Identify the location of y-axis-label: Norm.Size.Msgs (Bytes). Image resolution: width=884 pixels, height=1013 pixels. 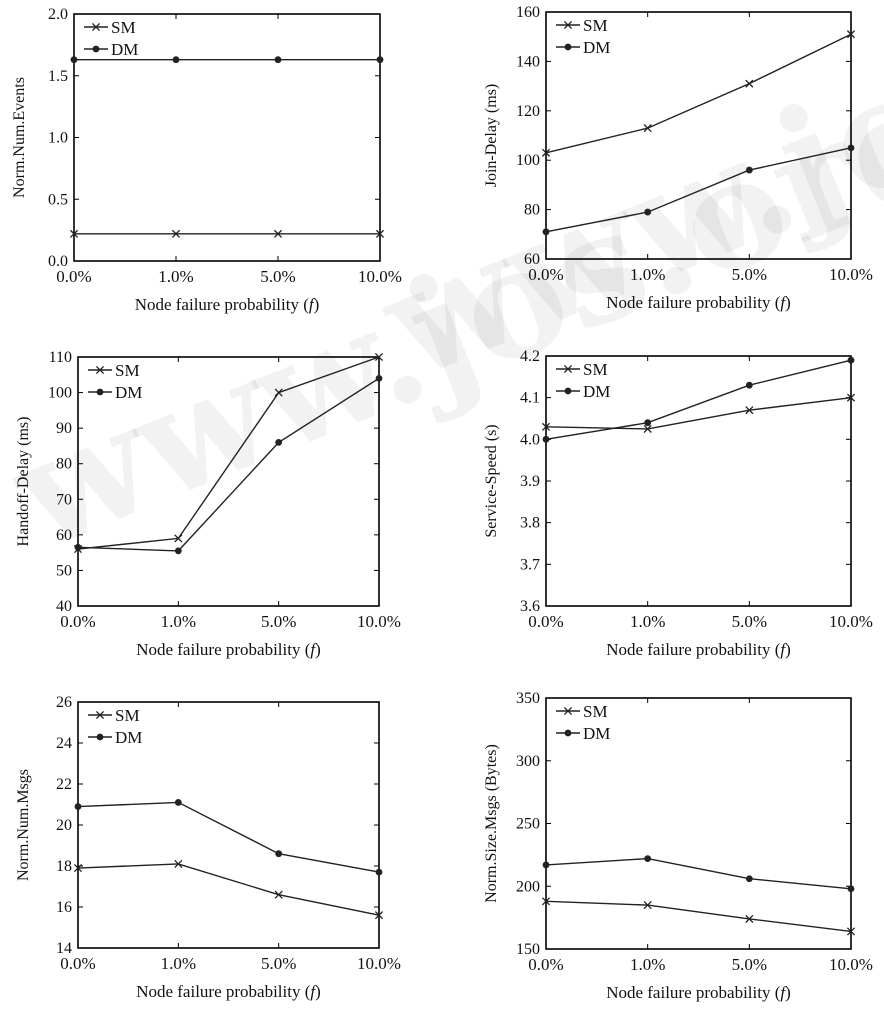
(491, 823).